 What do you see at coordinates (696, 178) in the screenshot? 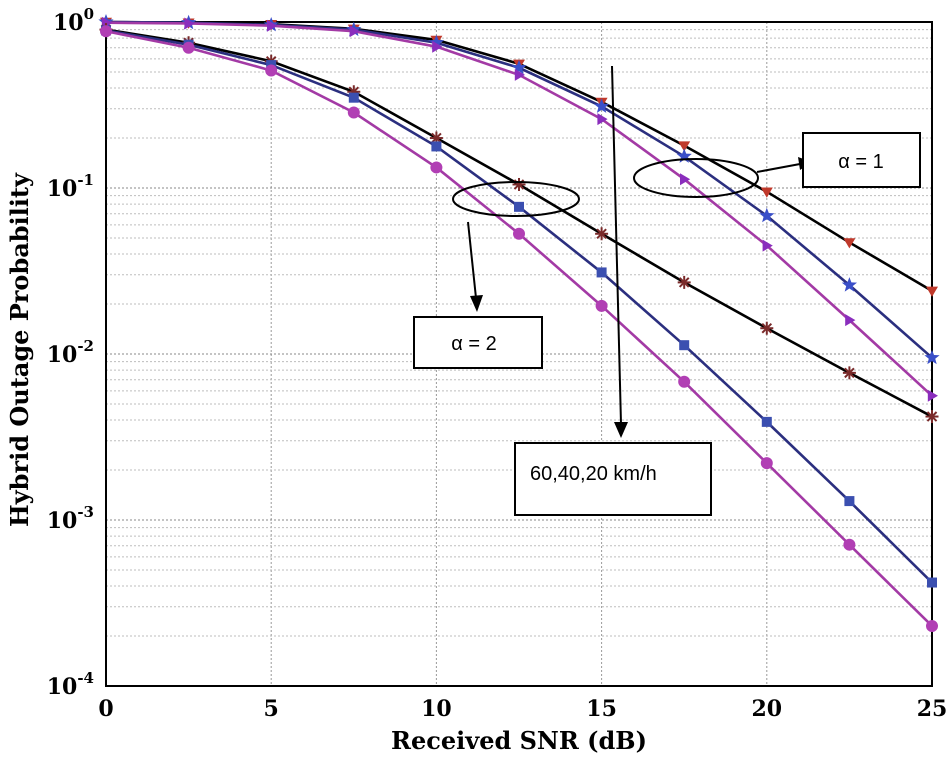
I see `alpha-1-ellipse` at bounding box center [696, 178].